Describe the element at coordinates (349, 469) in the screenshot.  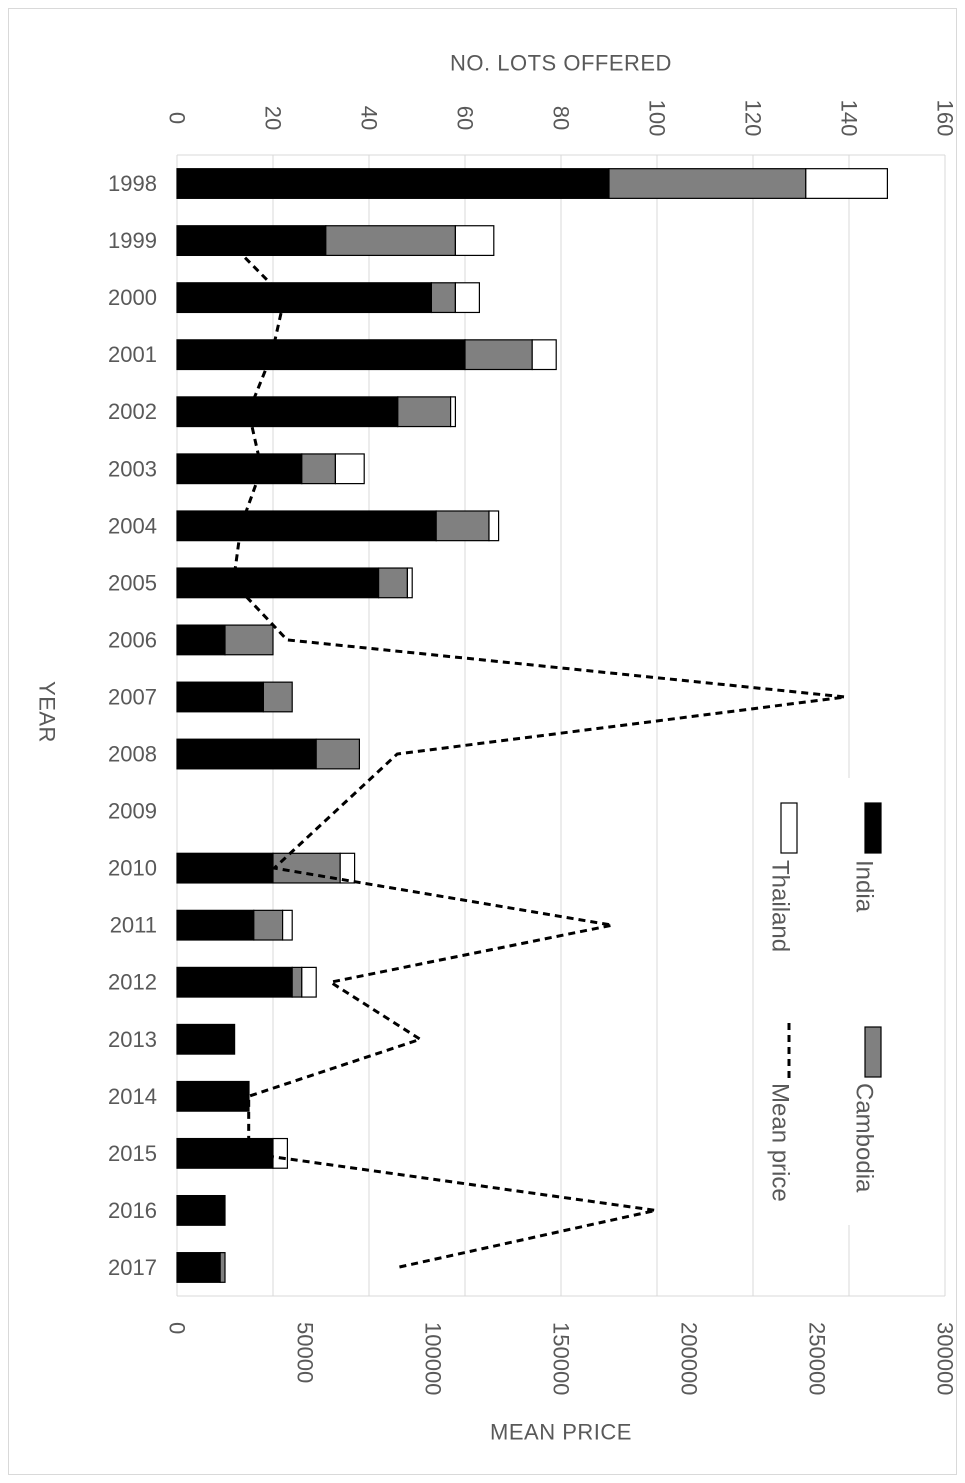
I see `bar-thailand-2003` at that location.